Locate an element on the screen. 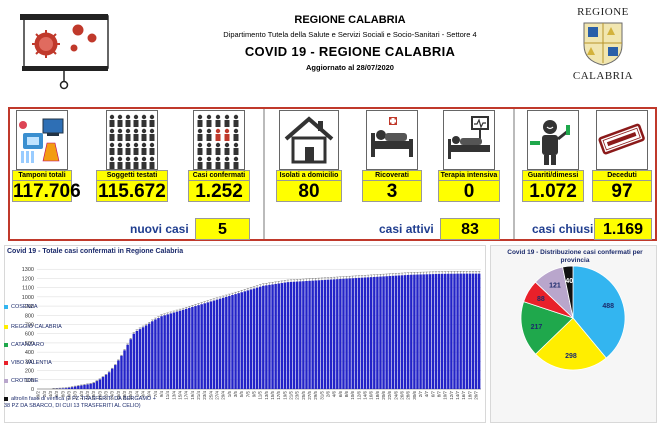 The width and height of the screenshot is (661, 428). x-tick-label: 29/5 is located at coordinates (315, 395).